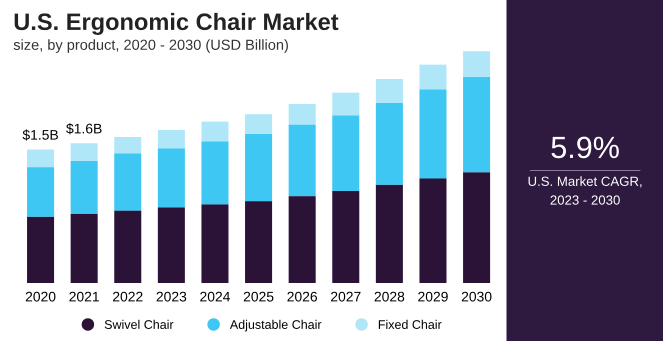 Image resolution: width=663 pixels, height=341 pixels. Describe the element at coordinates (433, 297) in the screenshot. I see `x-tick-label: 2029` at that location.